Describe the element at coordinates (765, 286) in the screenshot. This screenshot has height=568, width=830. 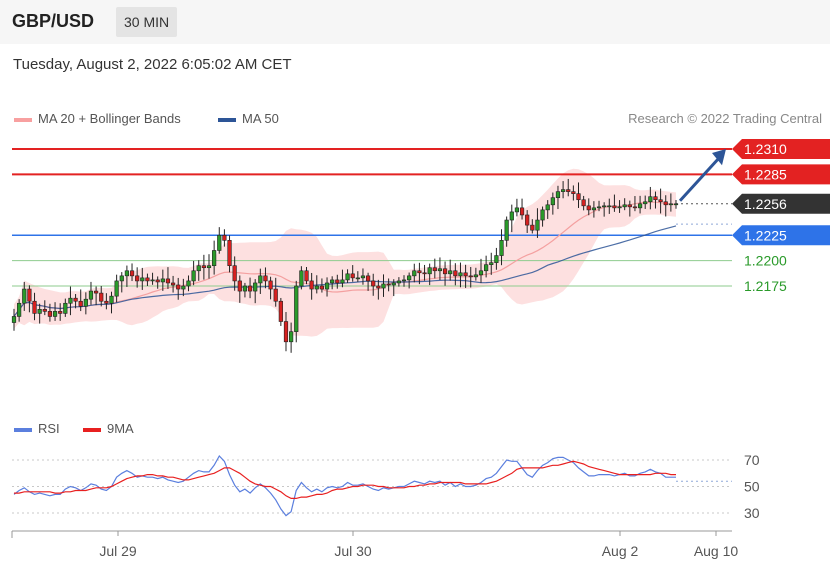
I see `pivot-2-label: 1.2175` at that location.